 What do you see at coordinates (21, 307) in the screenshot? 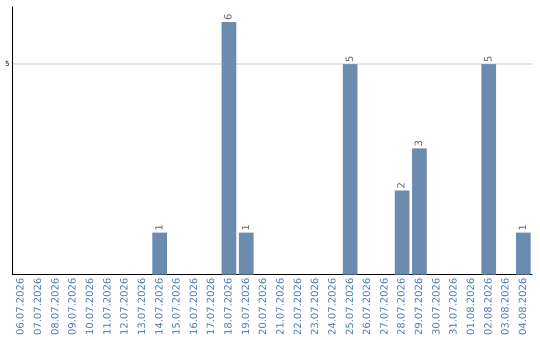
I see `x-tick-label: 06.07.2026` at bounding box center [21, 307].